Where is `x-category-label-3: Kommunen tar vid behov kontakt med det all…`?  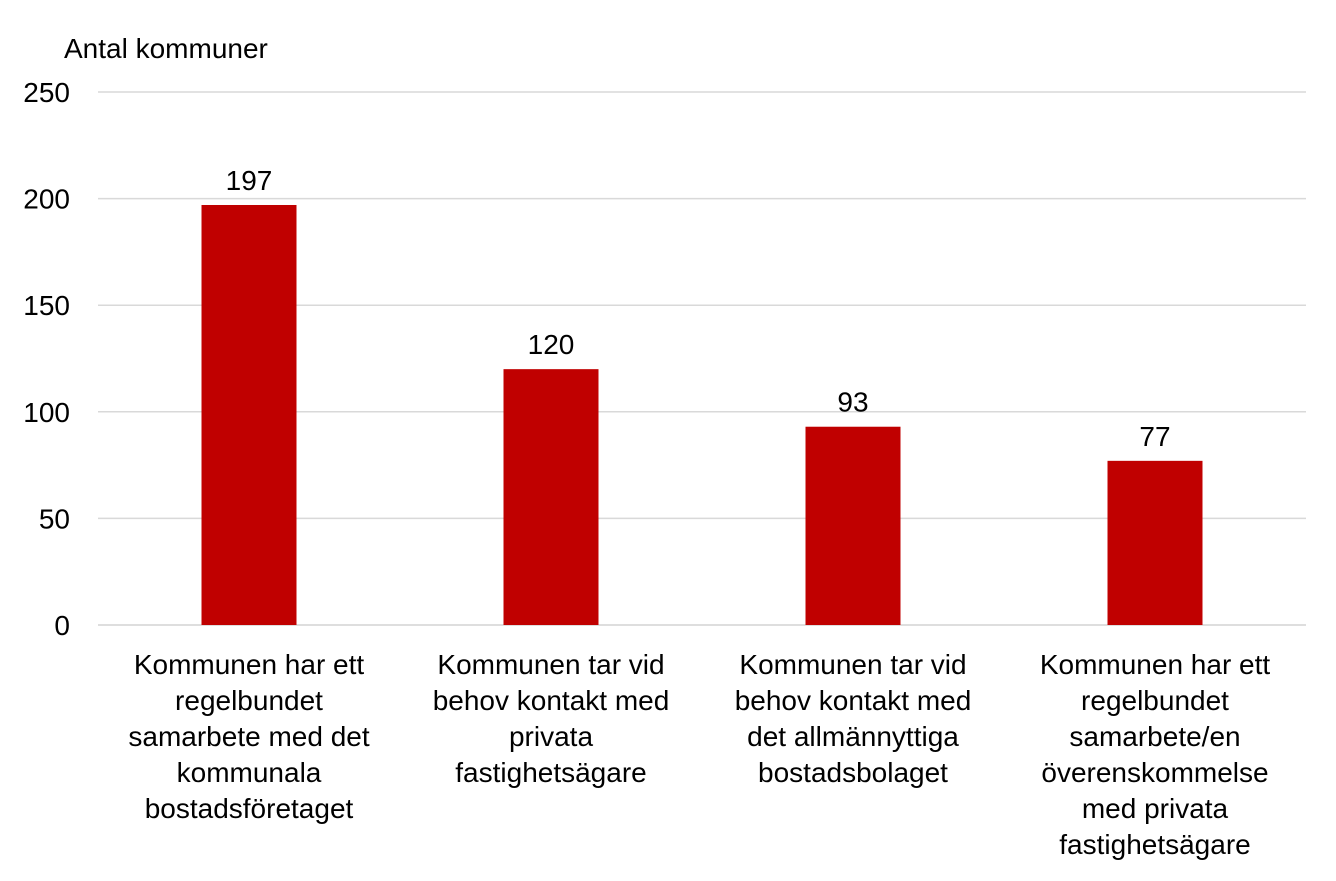 x-category-label-3: Kommunen tar vid behov kontakt med det all… is located at coordinates (853, 718).